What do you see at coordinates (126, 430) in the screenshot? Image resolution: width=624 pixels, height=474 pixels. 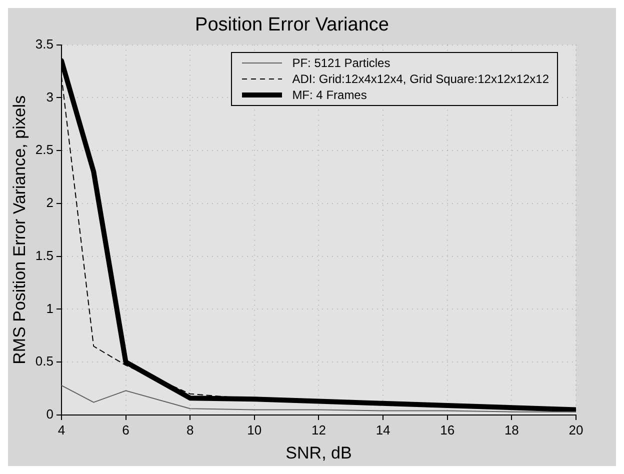 I see `x-tick-label: 6` at bounding box center [126, 430].